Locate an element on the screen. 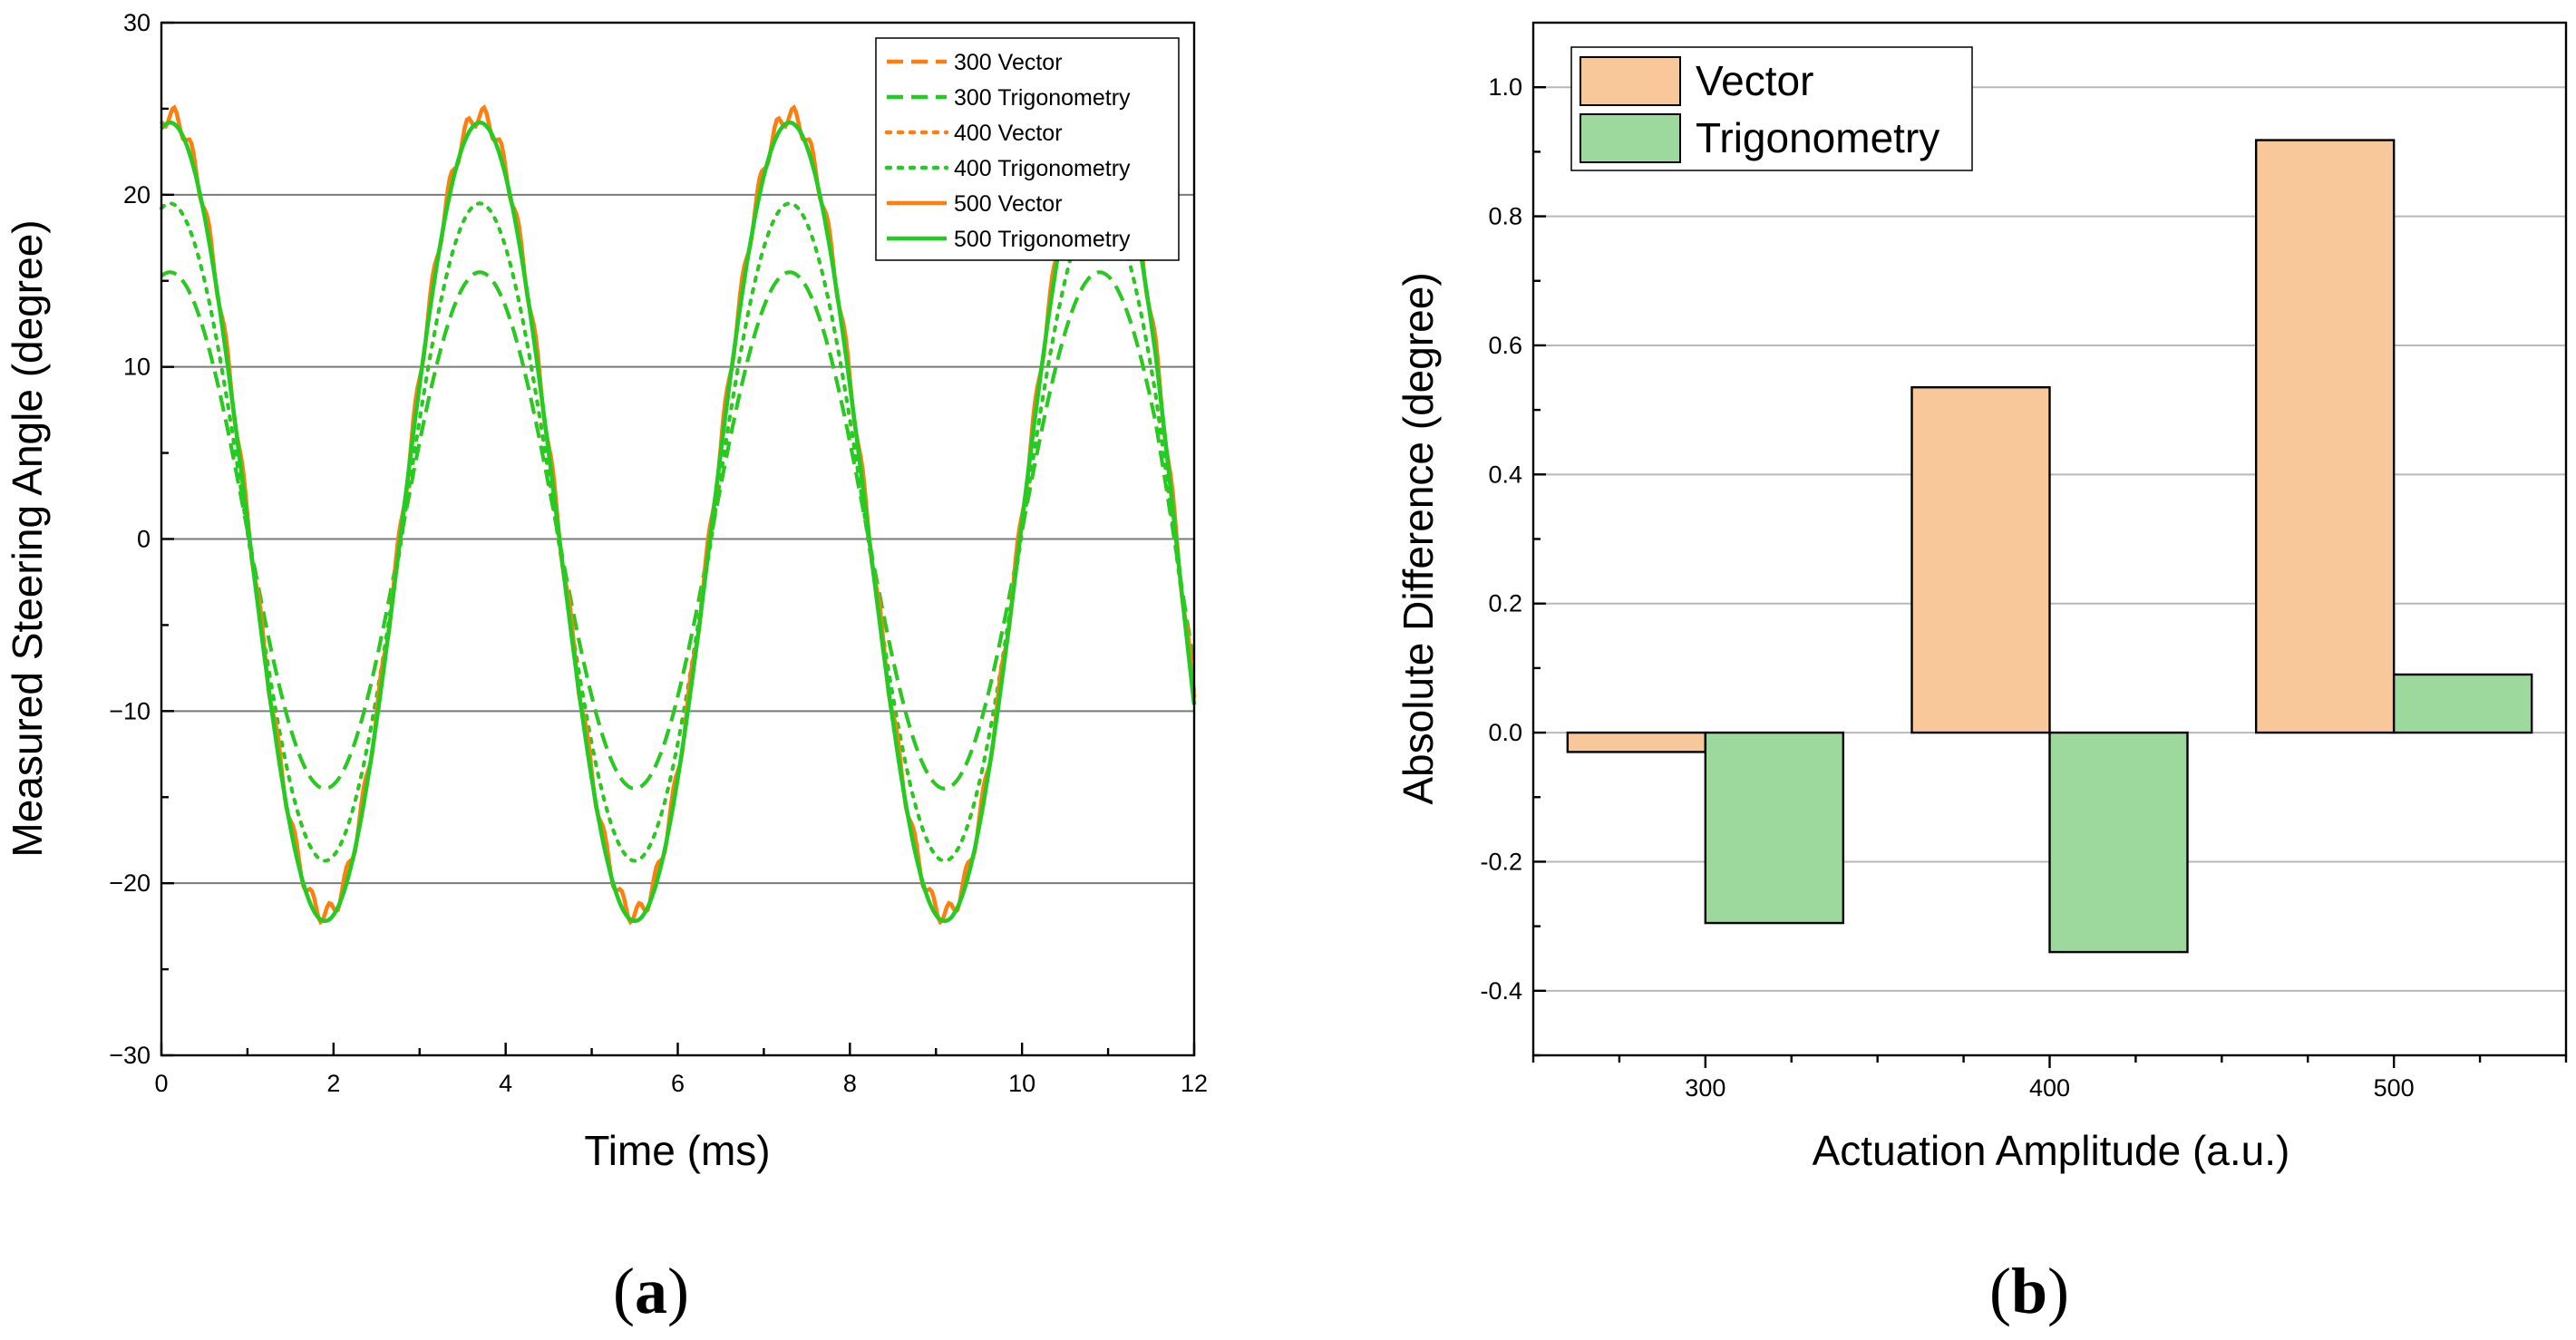  panel-b-label-letter: b is located at coordinates (2029, 1291).